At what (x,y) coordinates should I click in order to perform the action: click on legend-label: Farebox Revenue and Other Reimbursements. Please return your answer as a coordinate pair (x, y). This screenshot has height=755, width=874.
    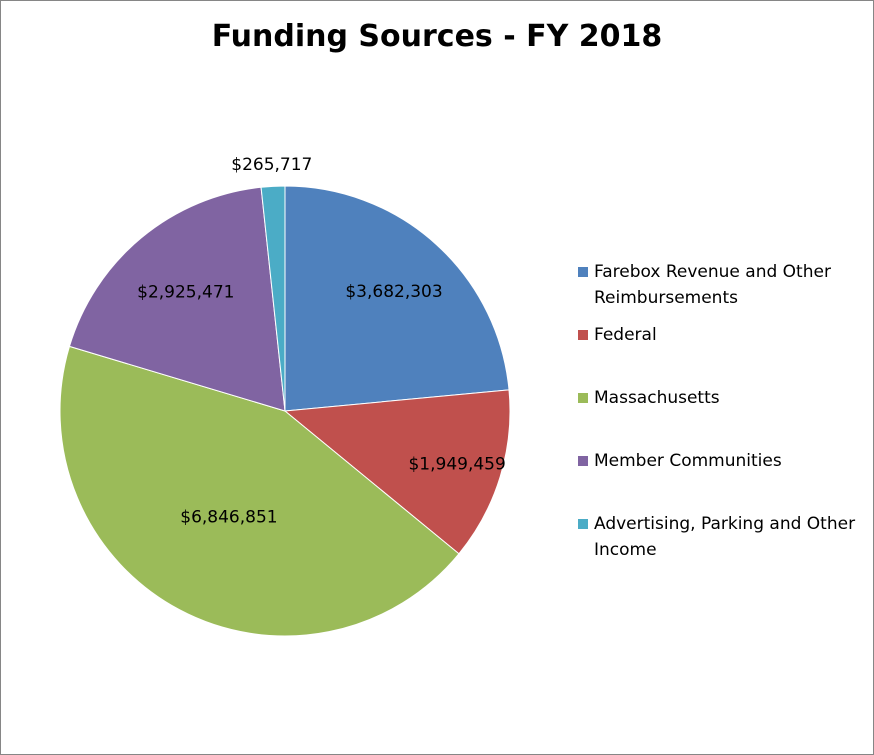
    Looking at the image, I should click on (712, 285).